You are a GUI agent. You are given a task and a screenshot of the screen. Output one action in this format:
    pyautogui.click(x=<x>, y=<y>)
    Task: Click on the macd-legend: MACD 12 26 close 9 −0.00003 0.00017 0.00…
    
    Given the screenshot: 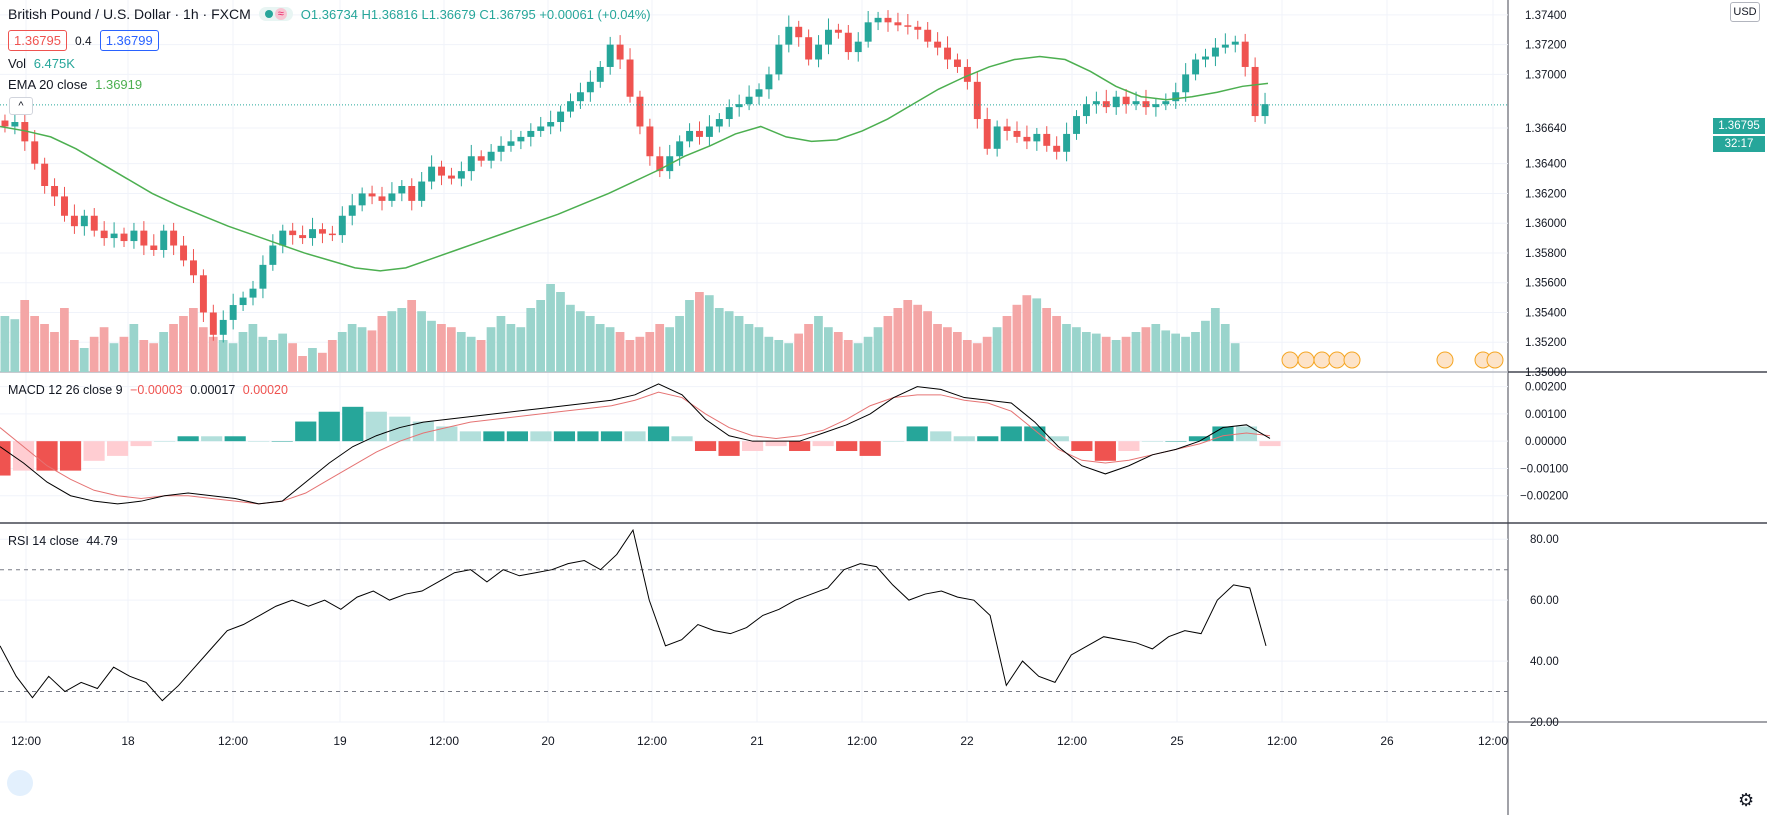 What is the action you would take?
    pyautogui.click(x=148, y=390)
    